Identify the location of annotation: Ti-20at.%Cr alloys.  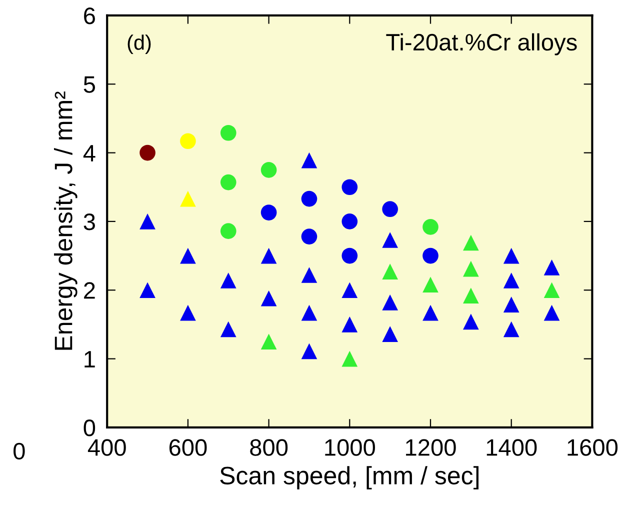
(481, 44).